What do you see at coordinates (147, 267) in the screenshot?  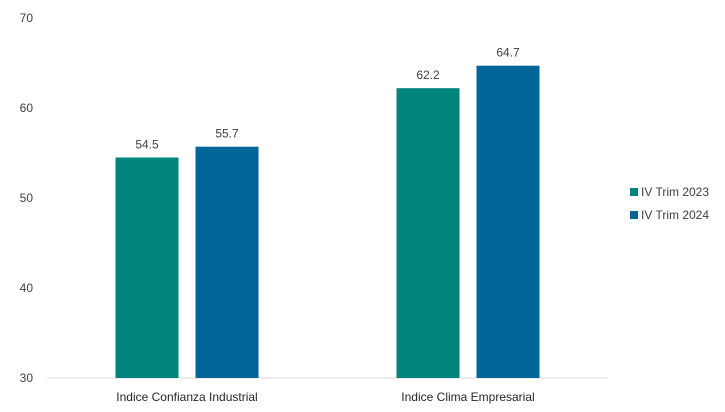 I see `bar-2023-confianza-industrial` at bounding box center [147, 267].